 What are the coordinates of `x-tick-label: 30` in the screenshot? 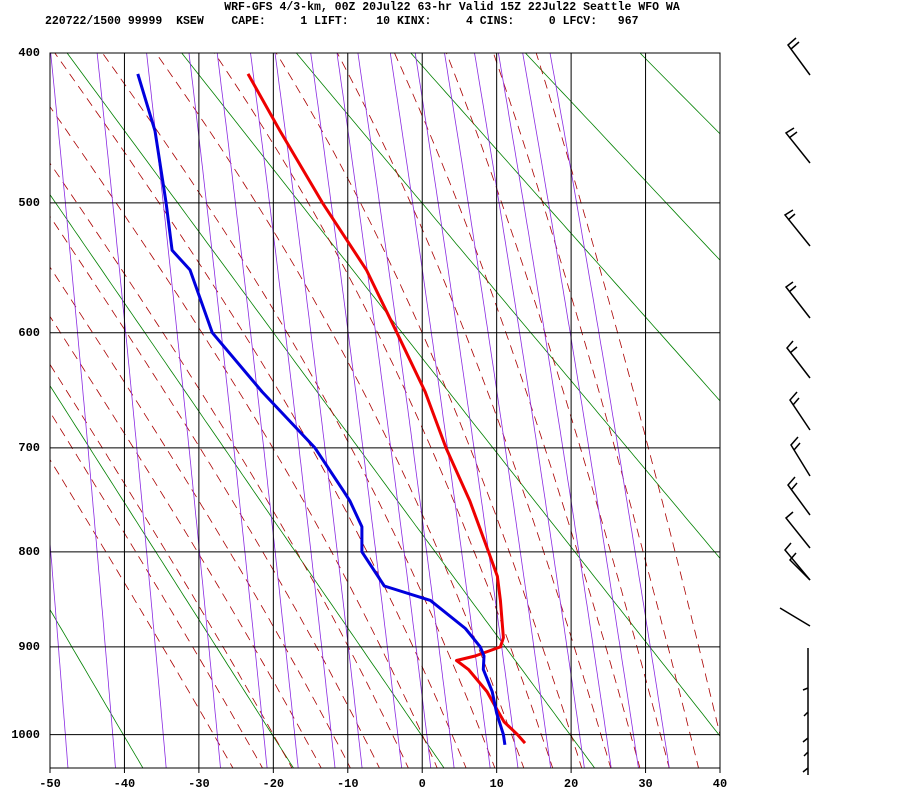 It's located at (645, 784).